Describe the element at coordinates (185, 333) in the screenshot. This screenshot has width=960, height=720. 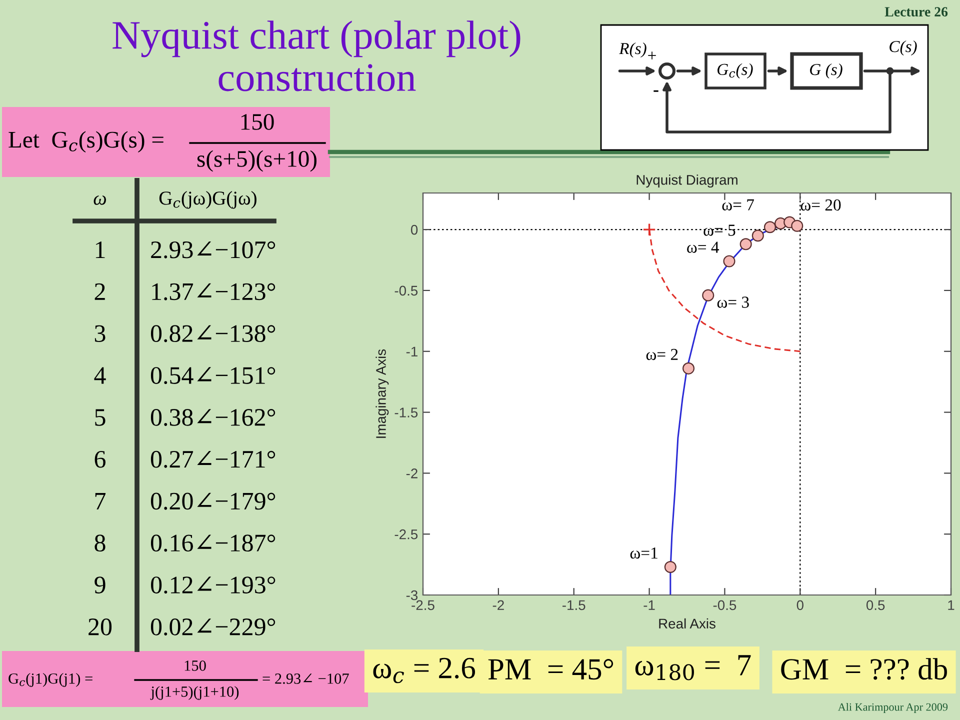
I see `text: 3 0.82∠−138°` at that location.